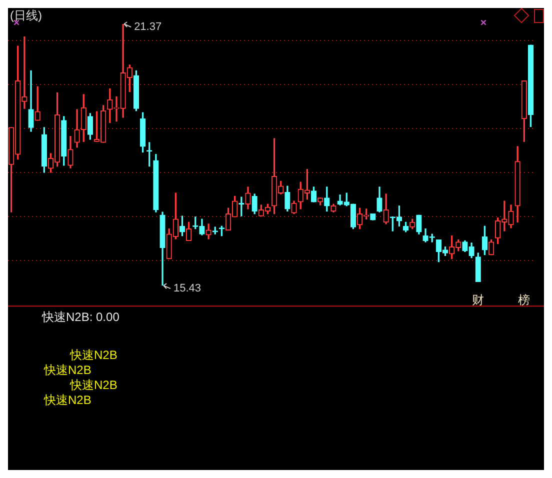 The height and width of the screenshot is (478, 552). Describe the element at coordinates (524, 300) in the screenshot. I see `x-tick-label: 榜` at that location.